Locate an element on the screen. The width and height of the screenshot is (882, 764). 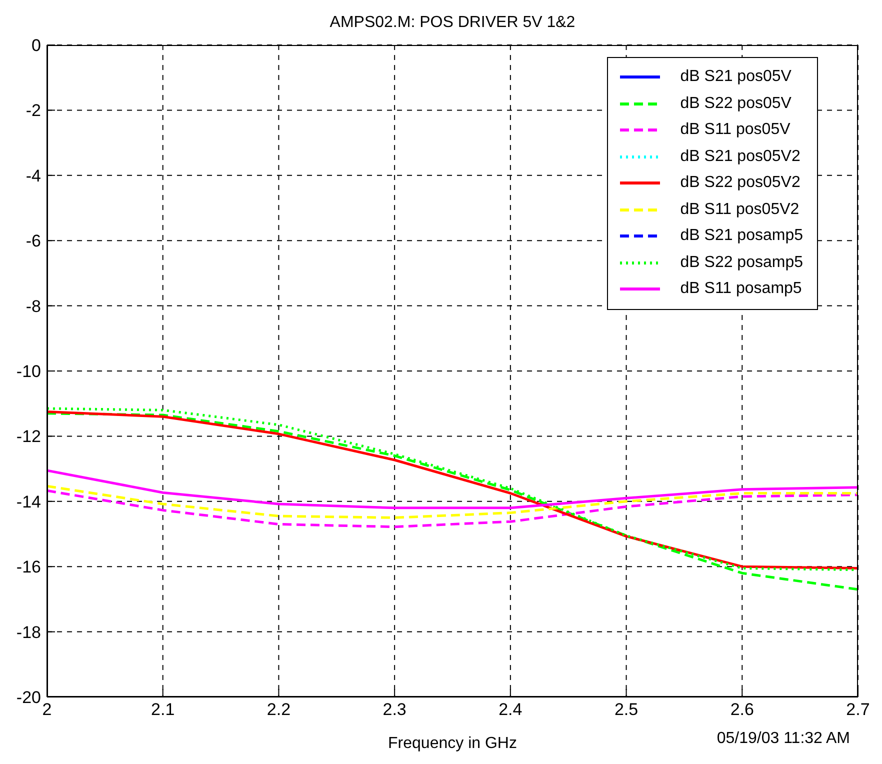
y-tick-label: -6 is located at coordinates (33, 241).